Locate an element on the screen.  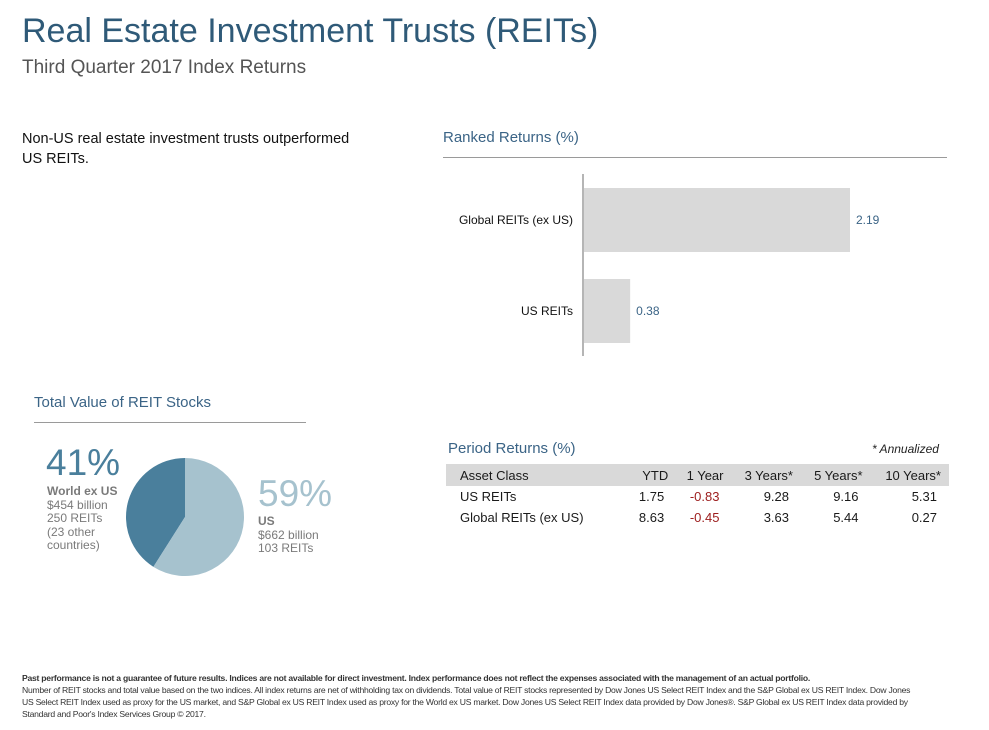
data-label: 0.38 is located at coordinates (648, 311).